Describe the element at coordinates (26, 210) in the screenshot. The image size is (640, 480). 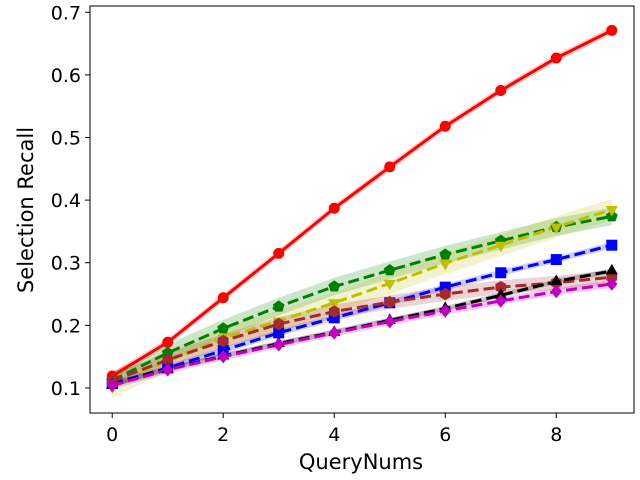
I see `y-axis-label: Selection Recall` at that location.